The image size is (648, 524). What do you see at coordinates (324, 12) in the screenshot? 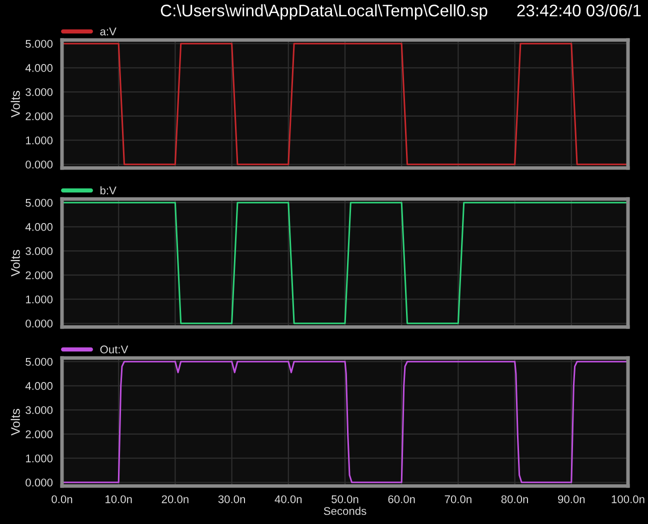
I see `chart-title: C:\Users\wind\AppData\Local\Temp\Cell0.sp` at bounding box center [324, 12].